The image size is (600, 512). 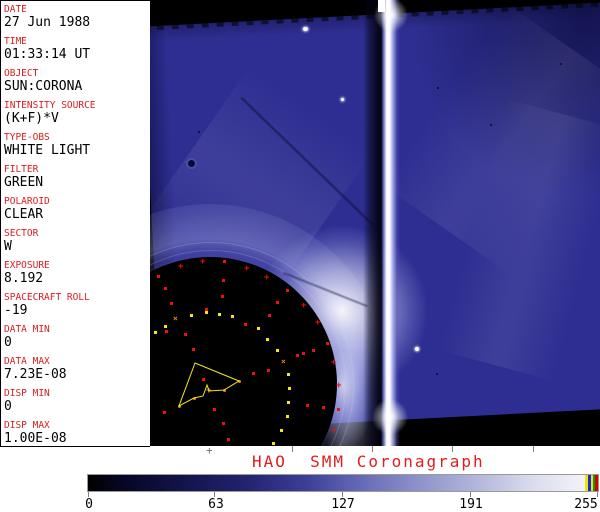 I want to click on metadata-field-data-max: DATA MAX 7.23E-08, so click(x=77, y=369).